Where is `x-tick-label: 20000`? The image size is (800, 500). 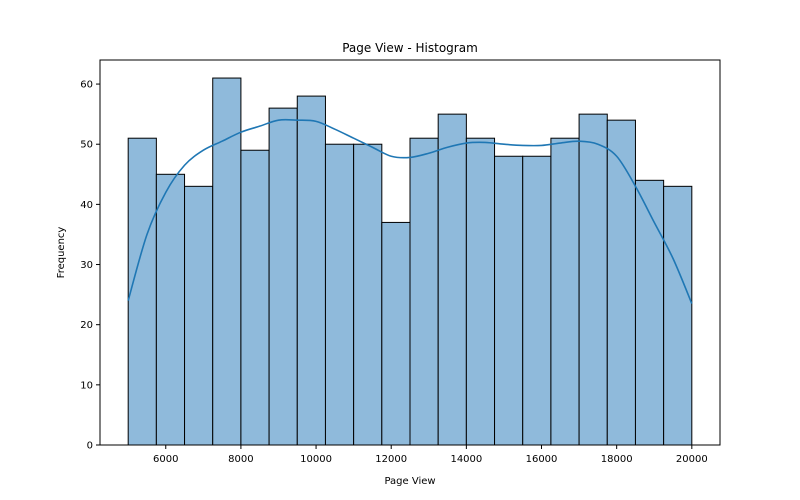 x-tick-label: 20000 is located at coordinates (692, 459).